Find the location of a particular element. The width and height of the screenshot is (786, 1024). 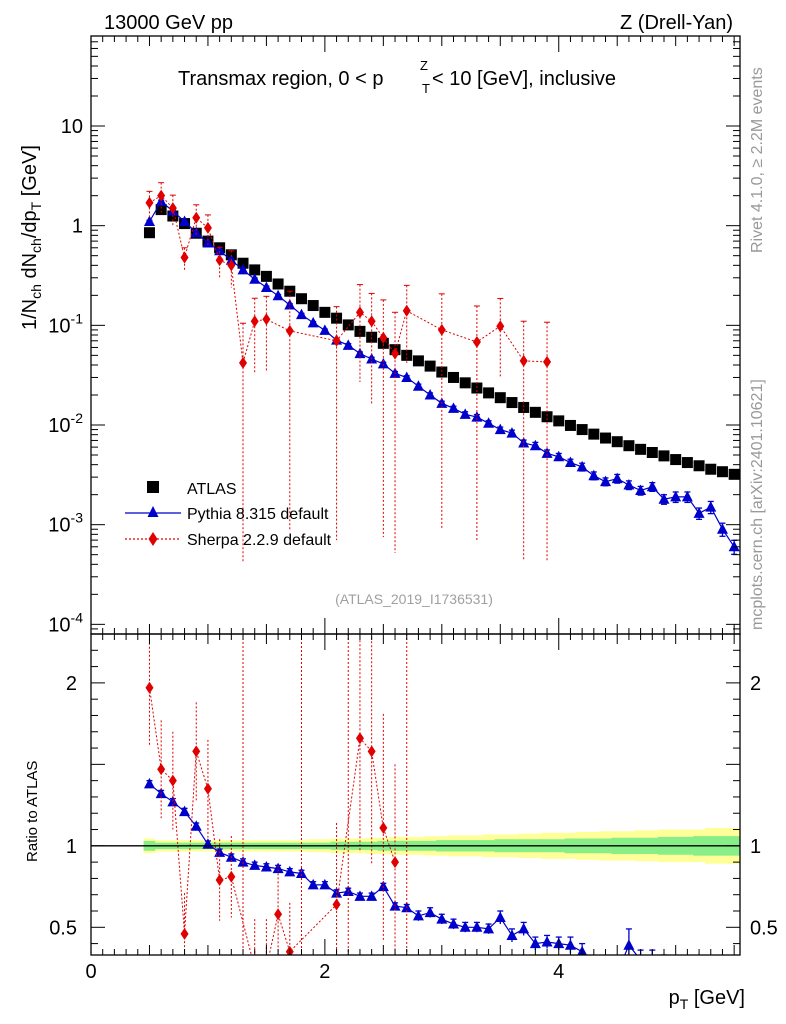

main-y-tick-label: 10⁻¹ is located at coordinates (65, 323).